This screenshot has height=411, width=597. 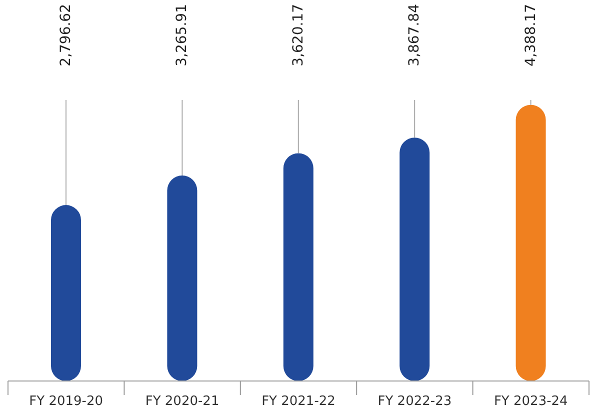 What do you see at coordinates (415, 401) in the screenshot?
I see `x-tick-label: FY 2022-23` at bounding box center [415, 401].